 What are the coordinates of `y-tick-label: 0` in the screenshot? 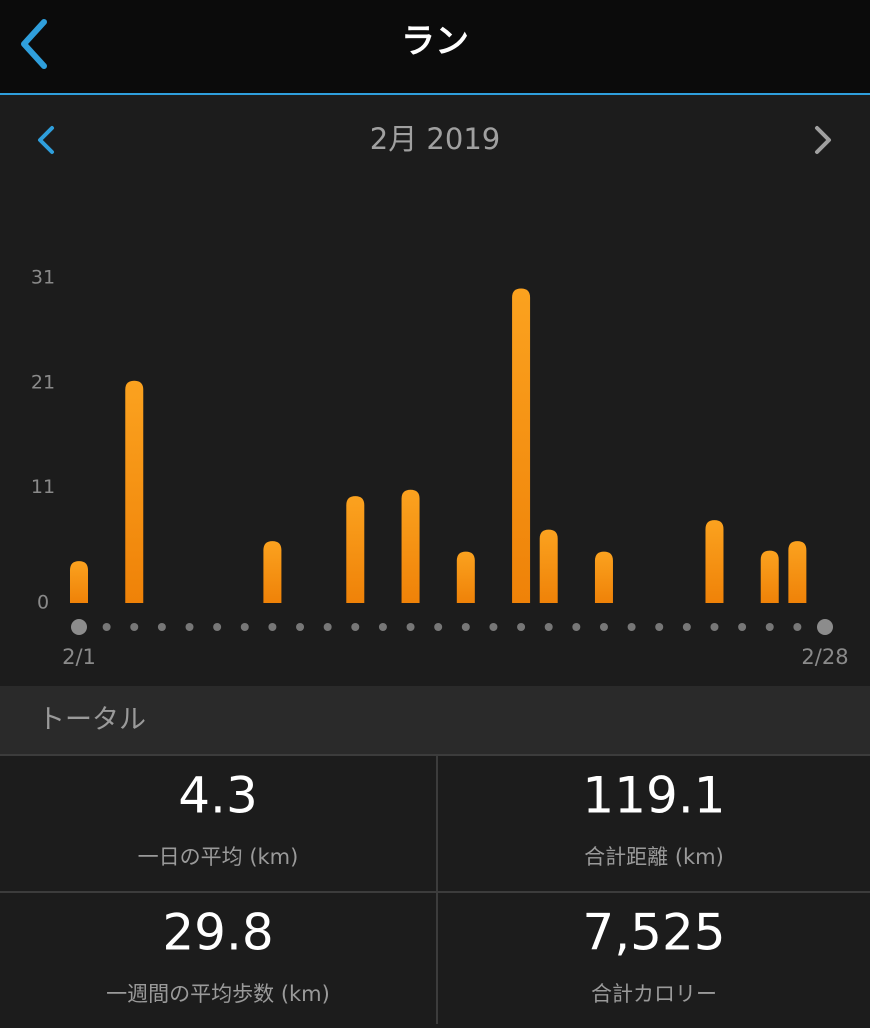 It's located at (43, 603).